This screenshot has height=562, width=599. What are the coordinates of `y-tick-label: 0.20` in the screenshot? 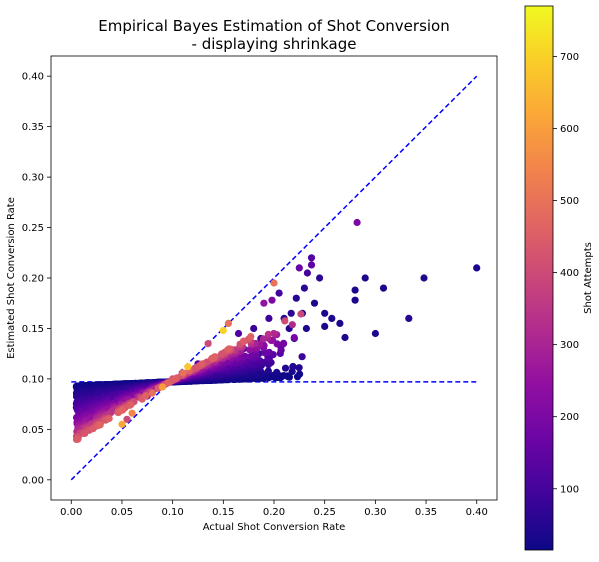 It's located at (33, 279).